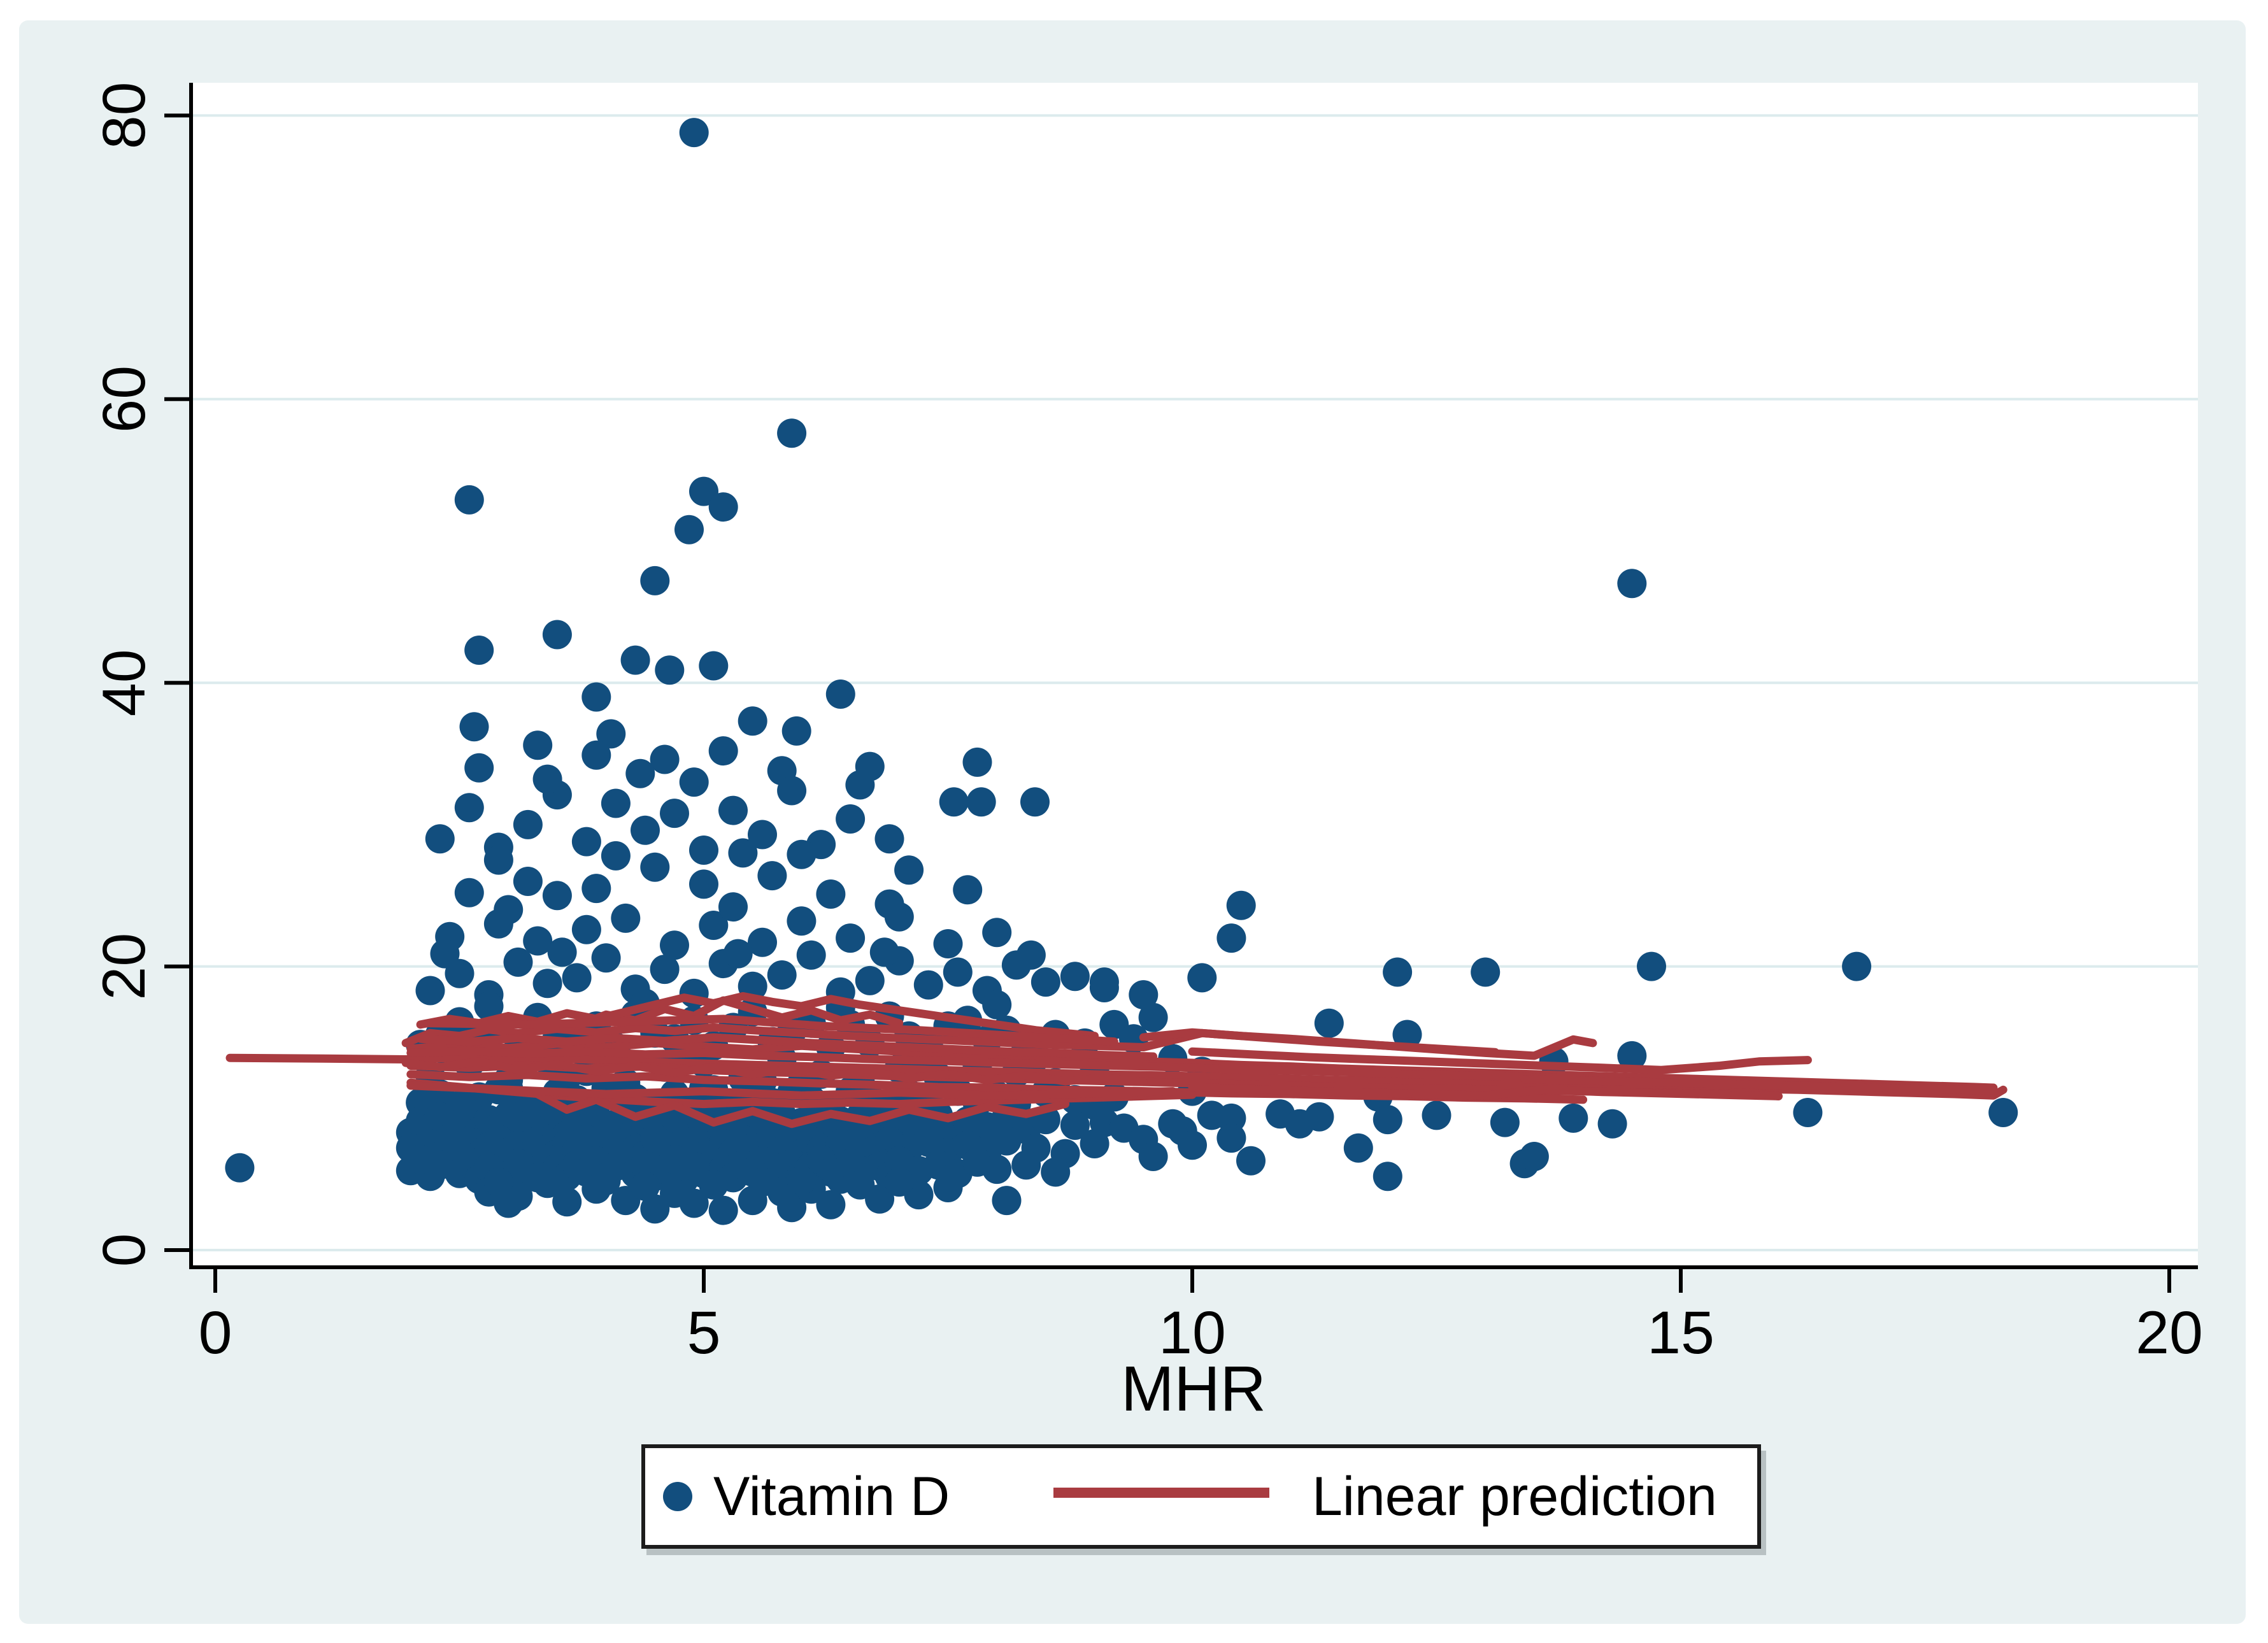 This screenshot has height=1643, width=2268. Describe the element at coordinates (215, 1333) in the screenshot. I see `x-tick-label: 0` at that location.